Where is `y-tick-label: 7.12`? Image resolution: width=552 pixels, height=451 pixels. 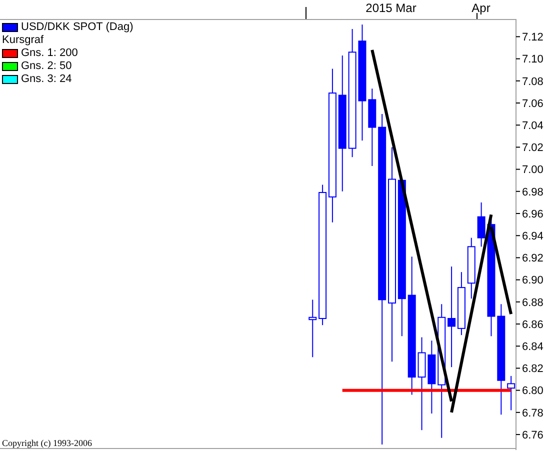 y-tick-label: 7.12 is located at coordinates (533, 38).